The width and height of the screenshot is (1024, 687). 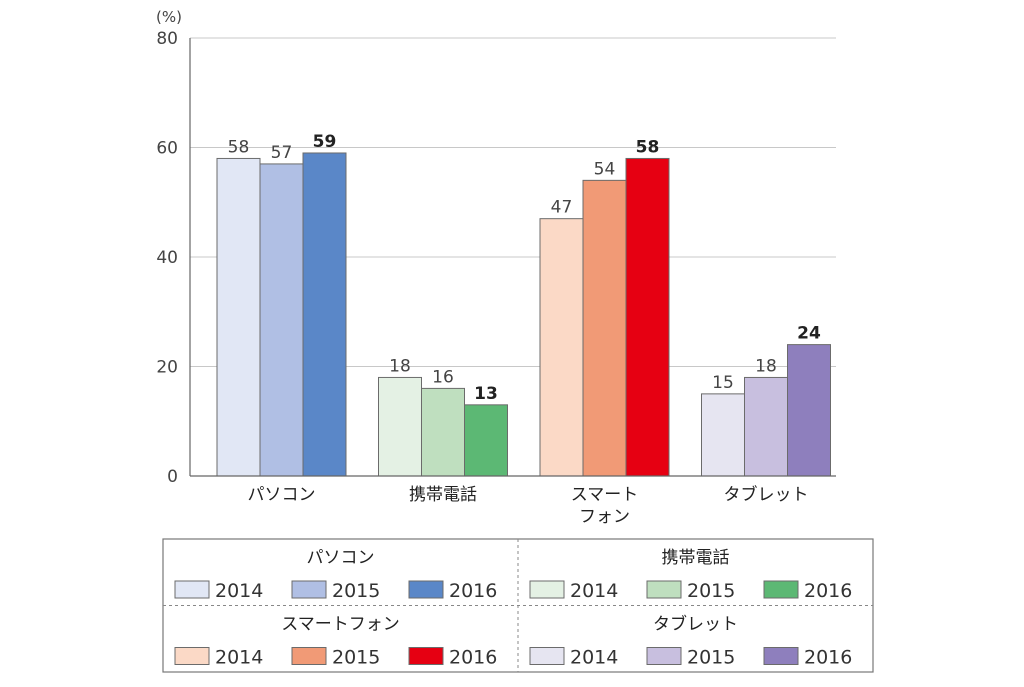 I want to click on y-tick-label: 40, so click(x=167, y=258).